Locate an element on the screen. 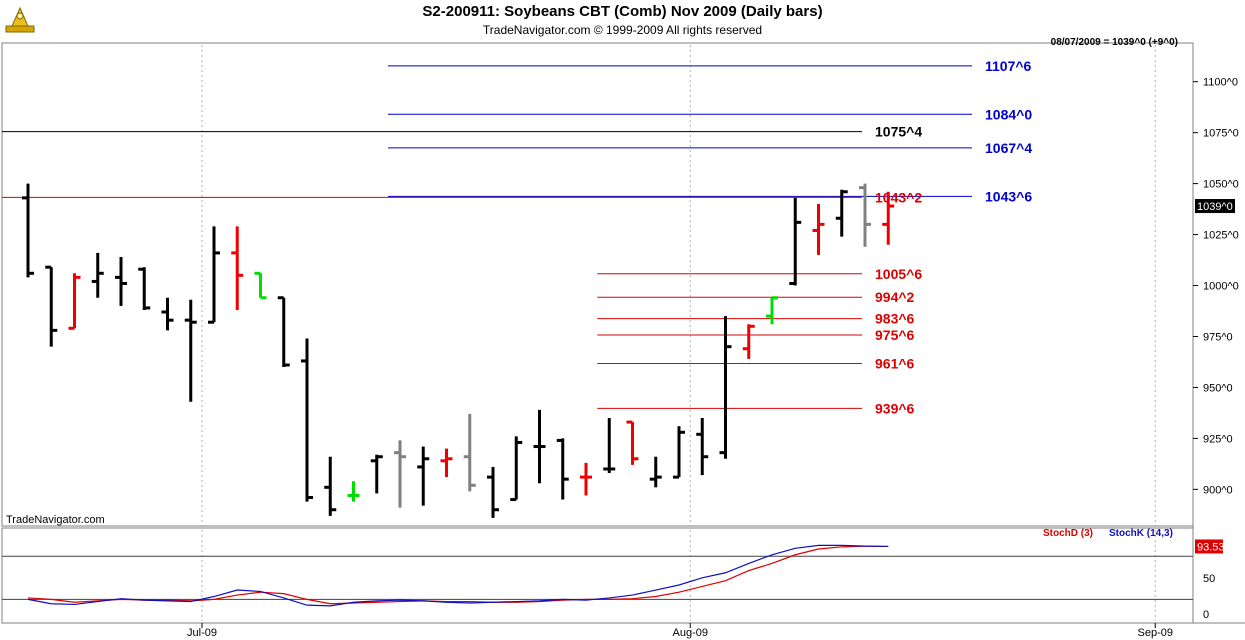 This screenshot has width=1245, height=640. osc-tick-label: 50 is located at coordinates (1209, 579).